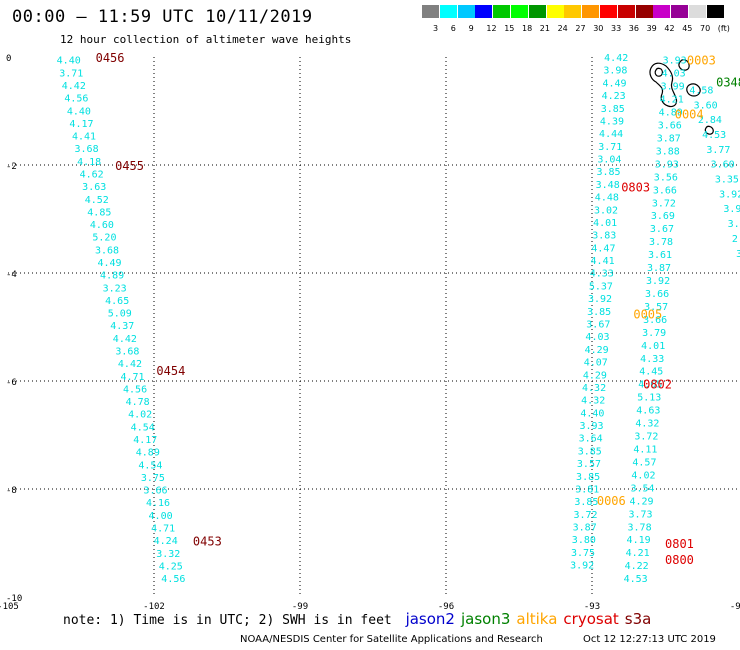  What do you see at coordinates (532, 619) in the screenshot?
I see `satellite-legend: jason2 jason3 altika cryosat s3a` at bounding box center [532, 619].